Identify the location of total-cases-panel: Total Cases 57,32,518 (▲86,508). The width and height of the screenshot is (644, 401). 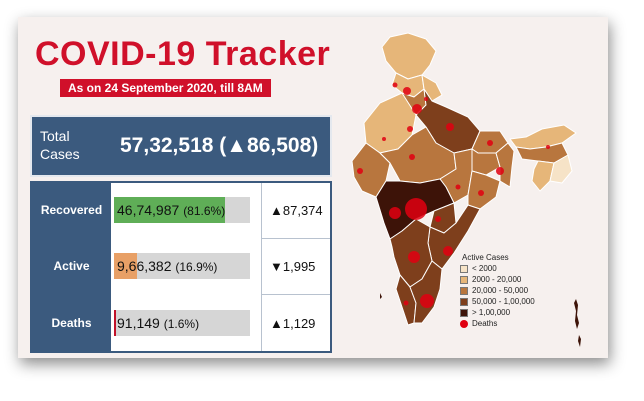
(181, 146).